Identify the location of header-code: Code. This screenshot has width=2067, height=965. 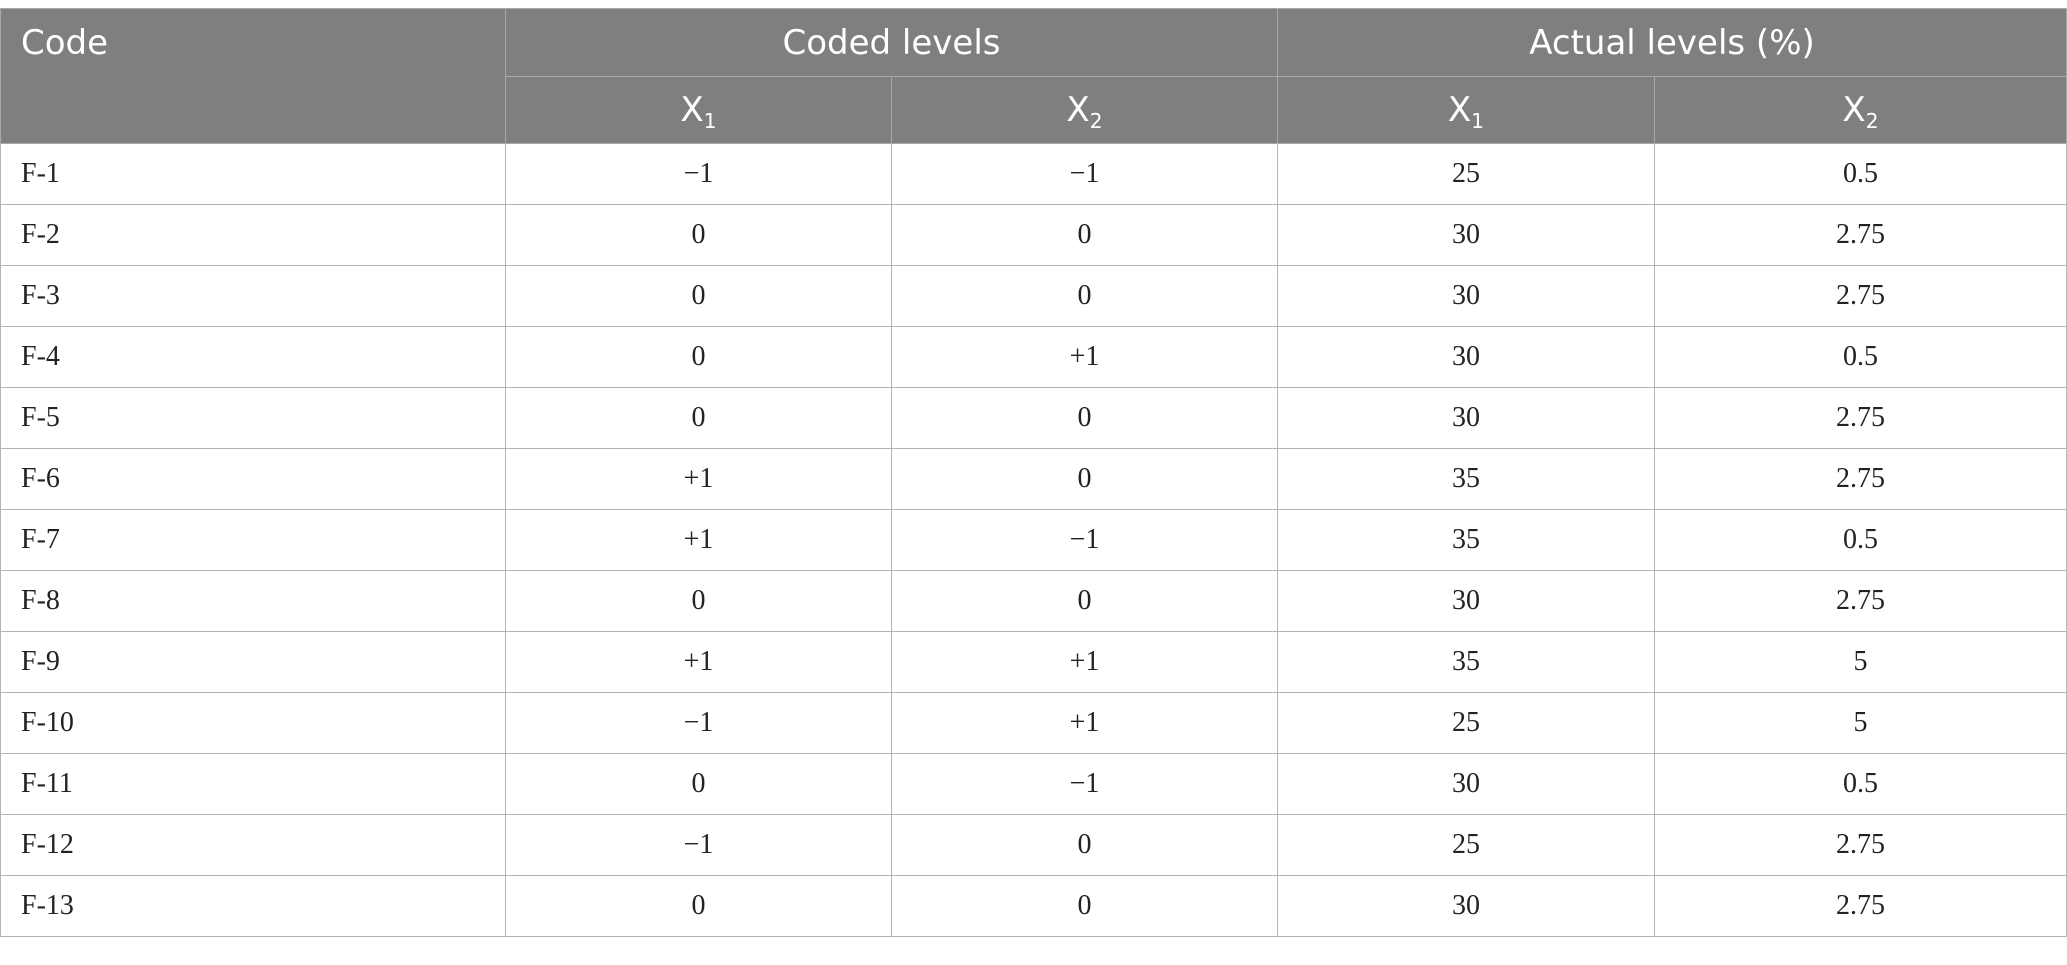
(253, 76).